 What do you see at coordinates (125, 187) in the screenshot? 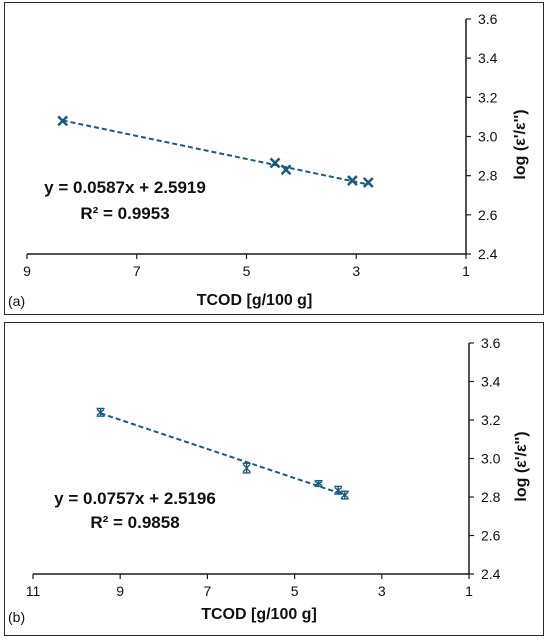
I see `trendline-equation: y = 0.0587x + 2.5919` at bounding box center [125, 187].